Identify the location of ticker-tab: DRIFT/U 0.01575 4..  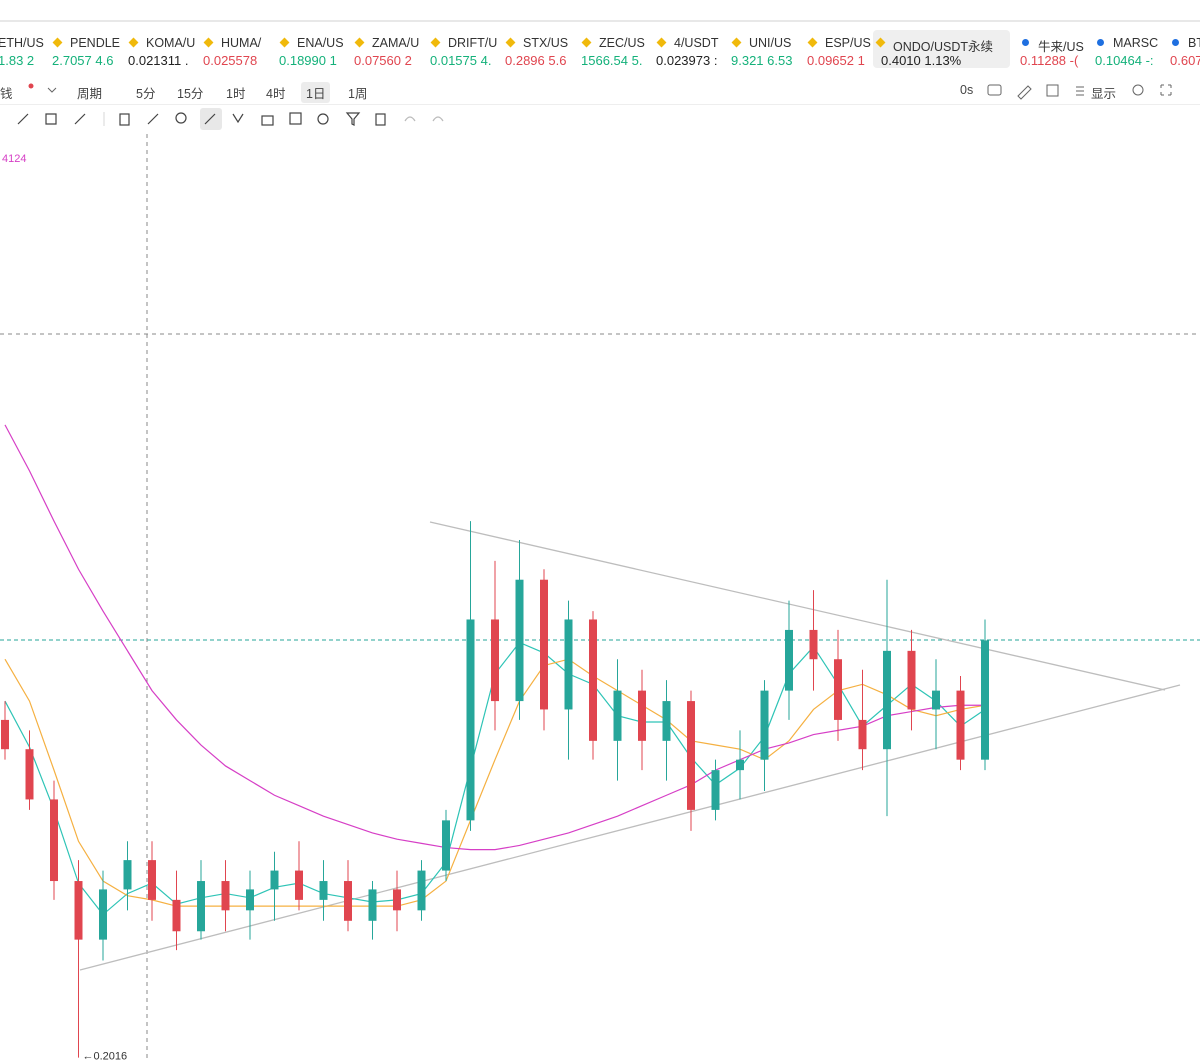
(464, 49).